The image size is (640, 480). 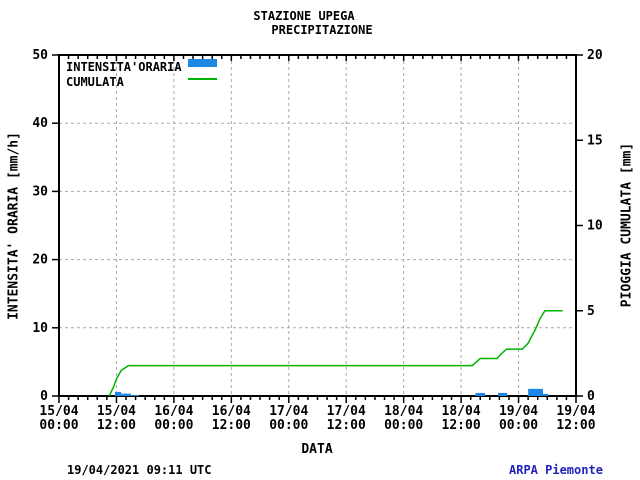 What do you see at coordinates (40, 260) in the screenshot?
I see `y-left-tick-label: 20` at bounding box center [40, 260].